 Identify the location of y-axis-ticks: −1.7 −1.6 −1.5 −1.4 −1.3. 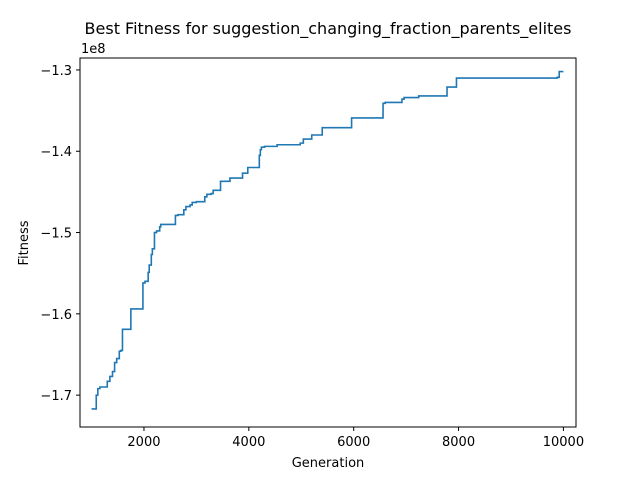
(60, 234).